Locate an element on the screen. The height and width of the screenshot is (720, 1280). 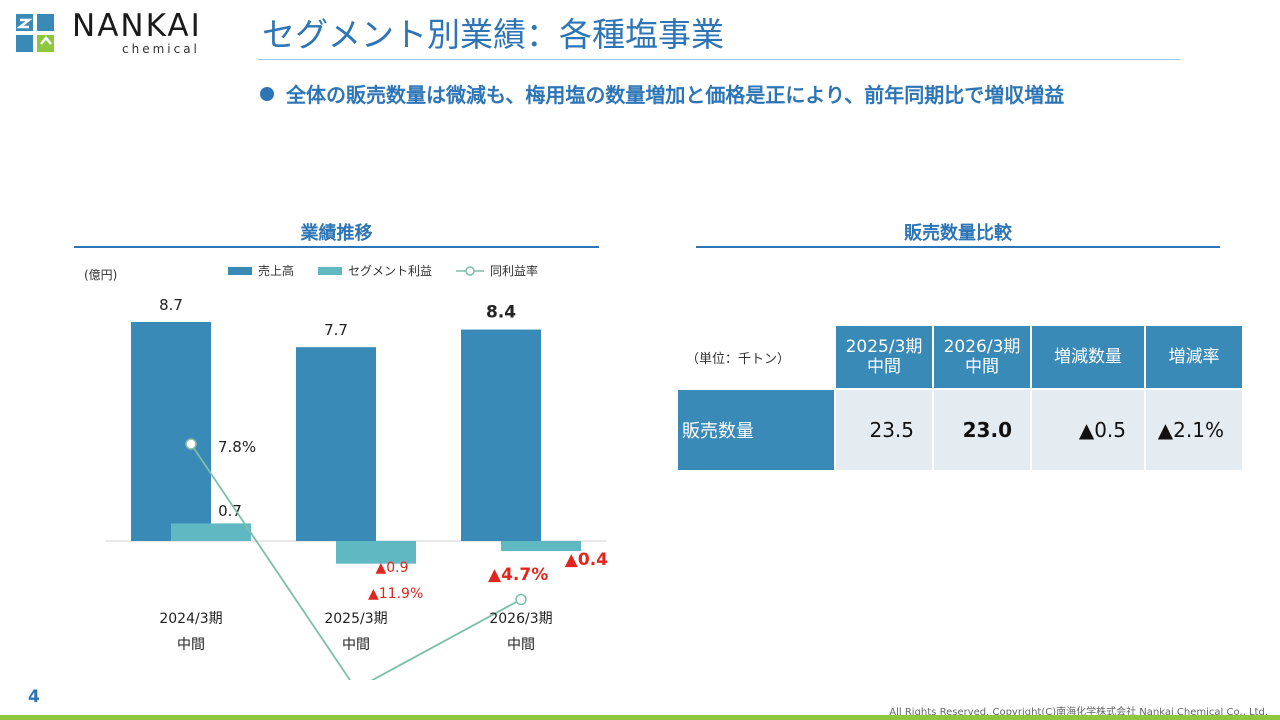
category-label: 2024/3期 is located at coordinates (190, 619).